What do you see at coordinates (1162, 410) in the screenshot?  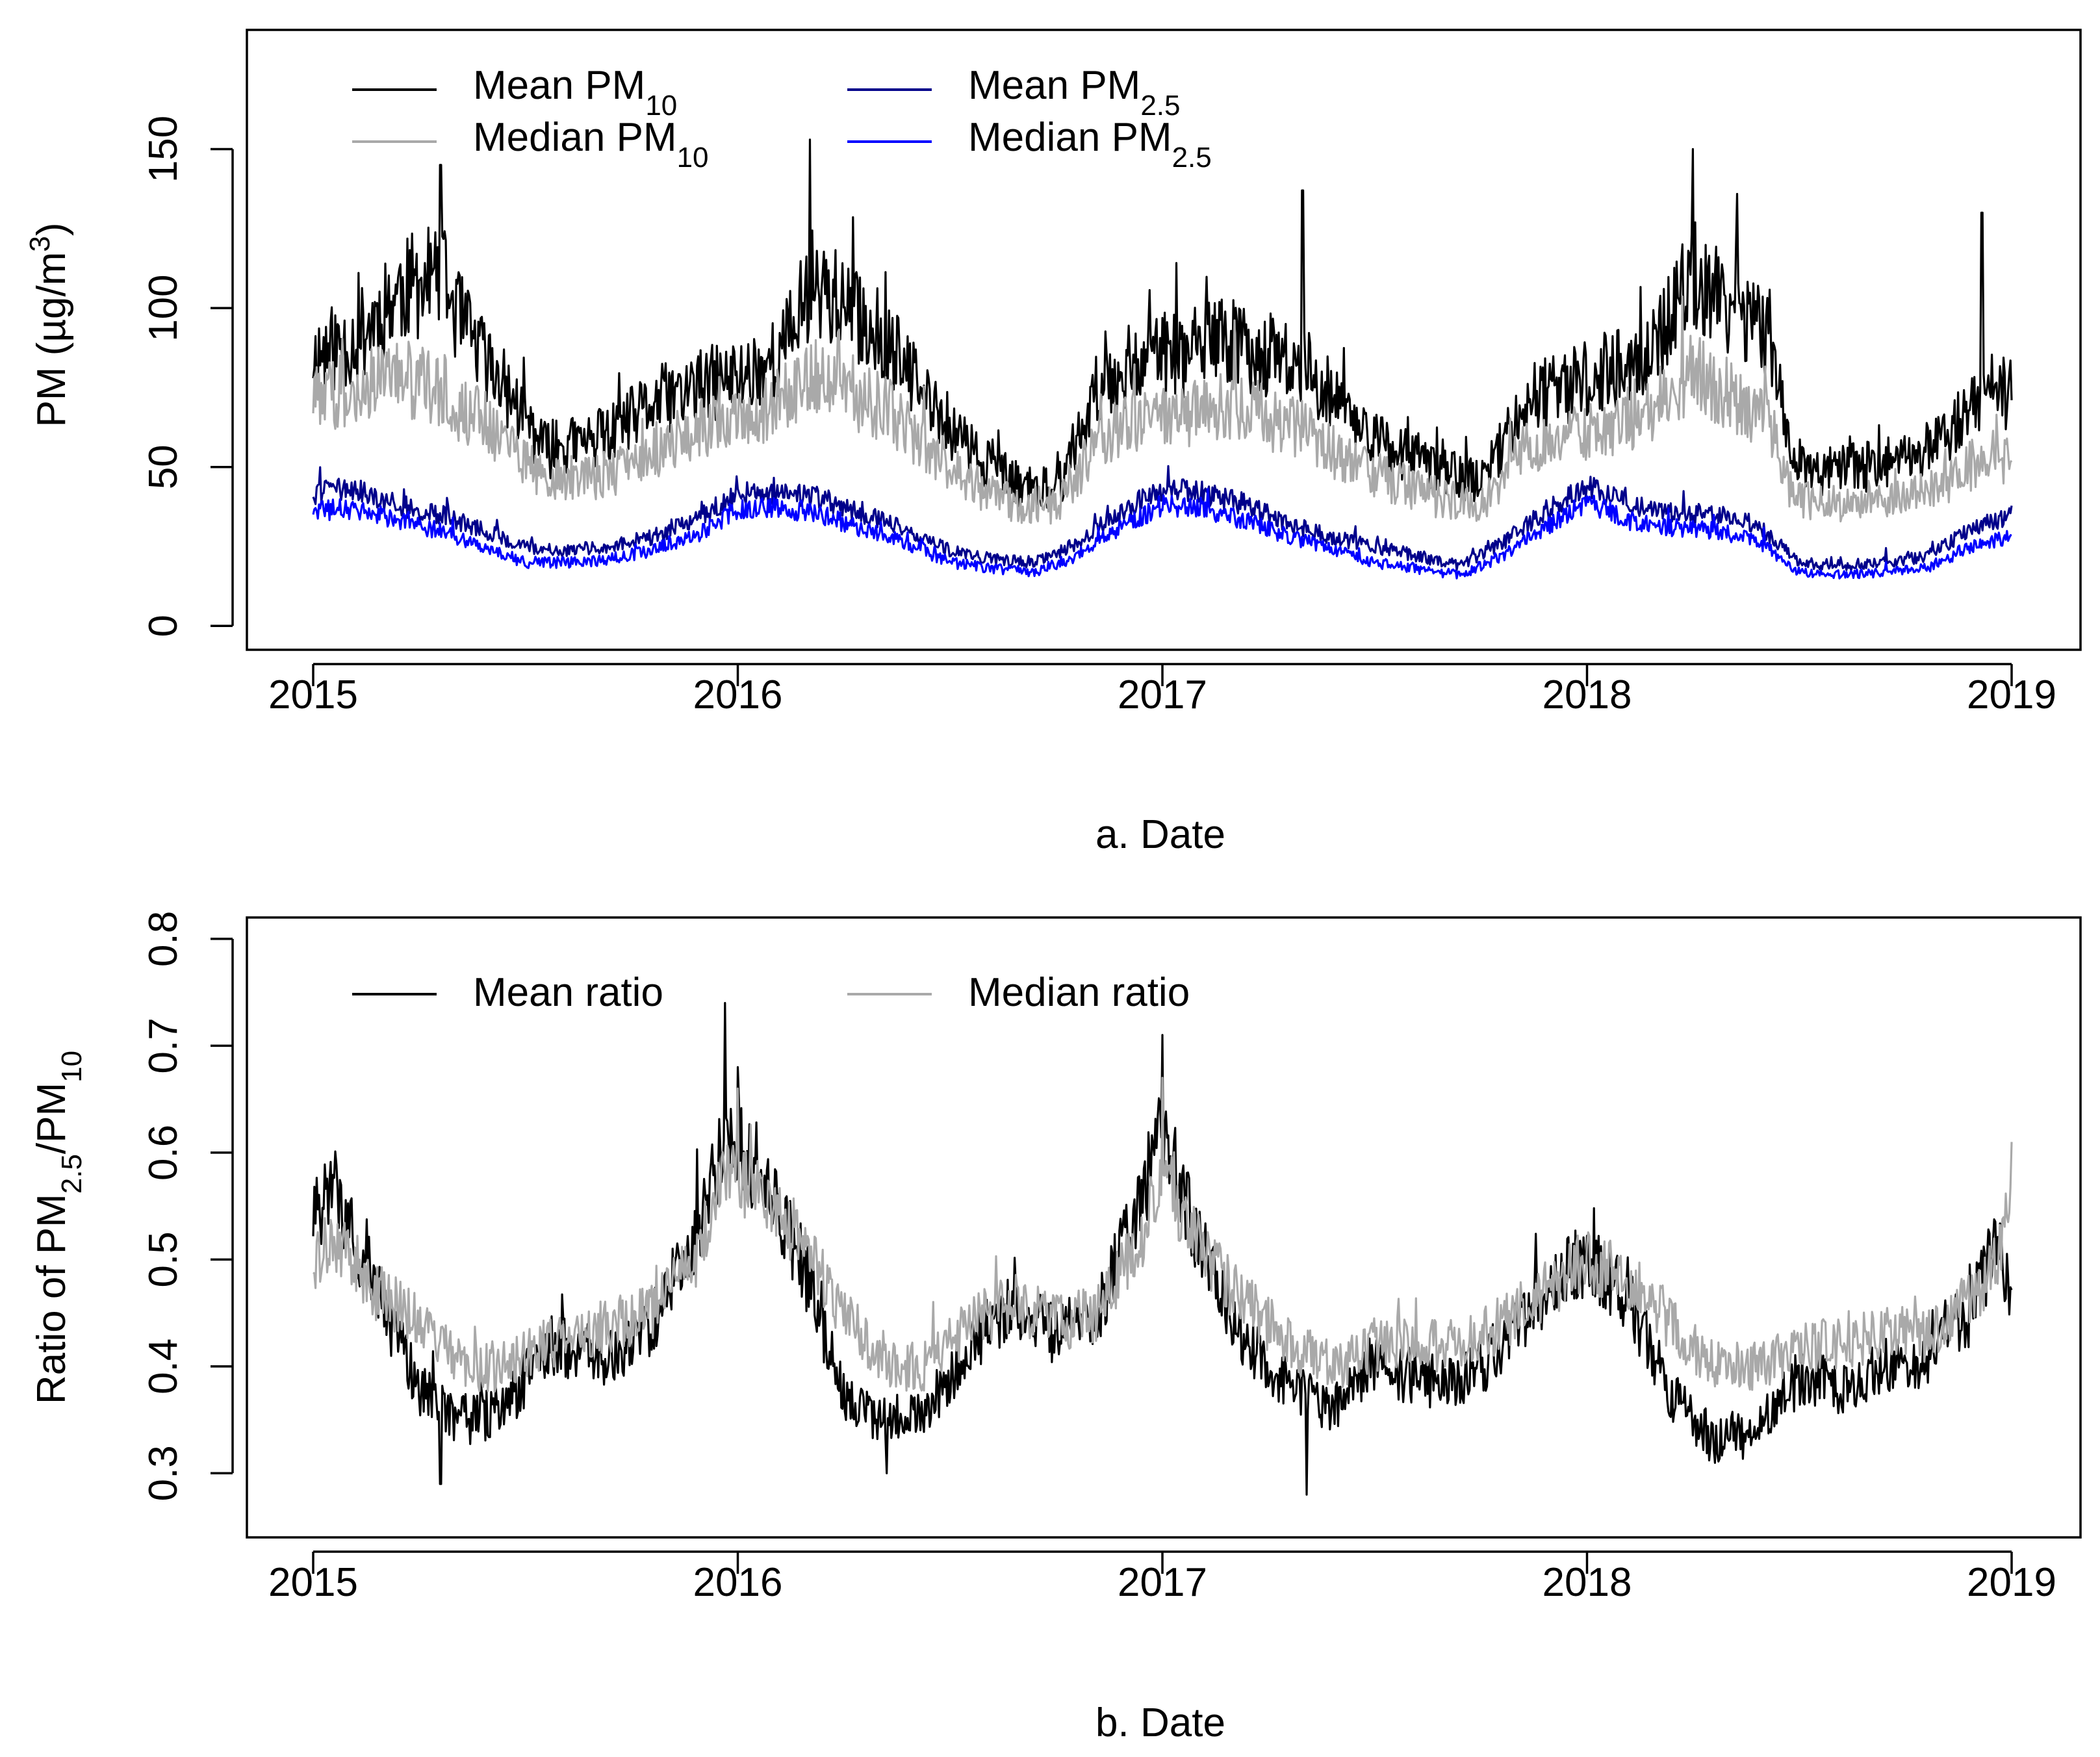 I see `series-line-median-pm10` at bounding box center [1162, 410].